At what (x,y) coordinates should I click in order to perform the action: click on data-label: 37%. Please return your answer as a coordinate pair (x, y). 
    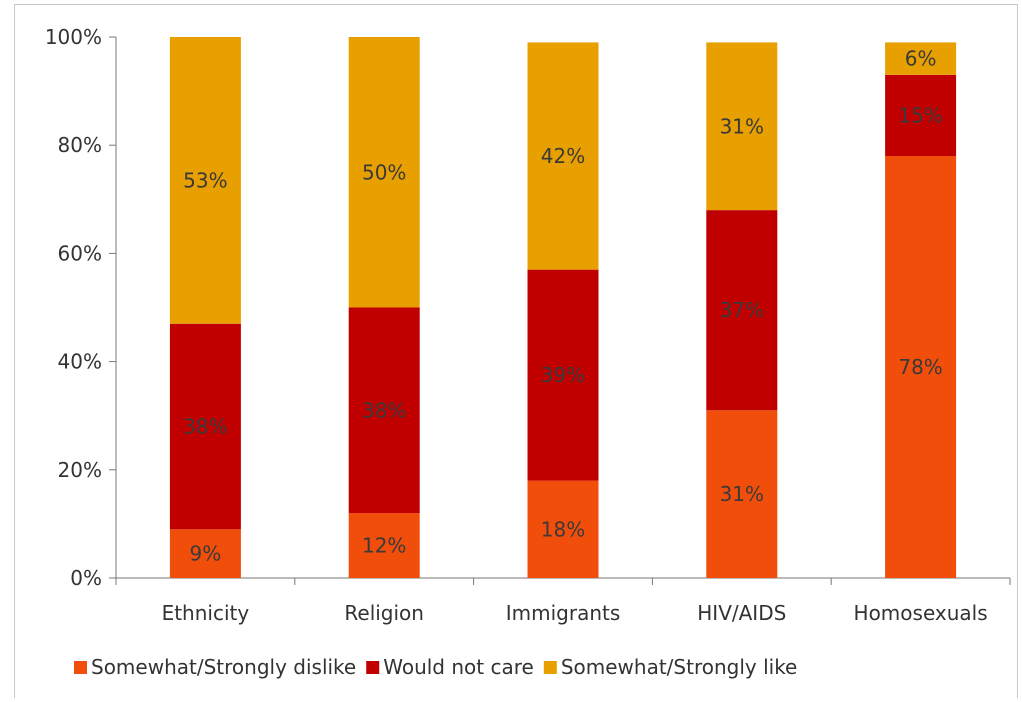
    Looking at the image, I should click on (742, 310).